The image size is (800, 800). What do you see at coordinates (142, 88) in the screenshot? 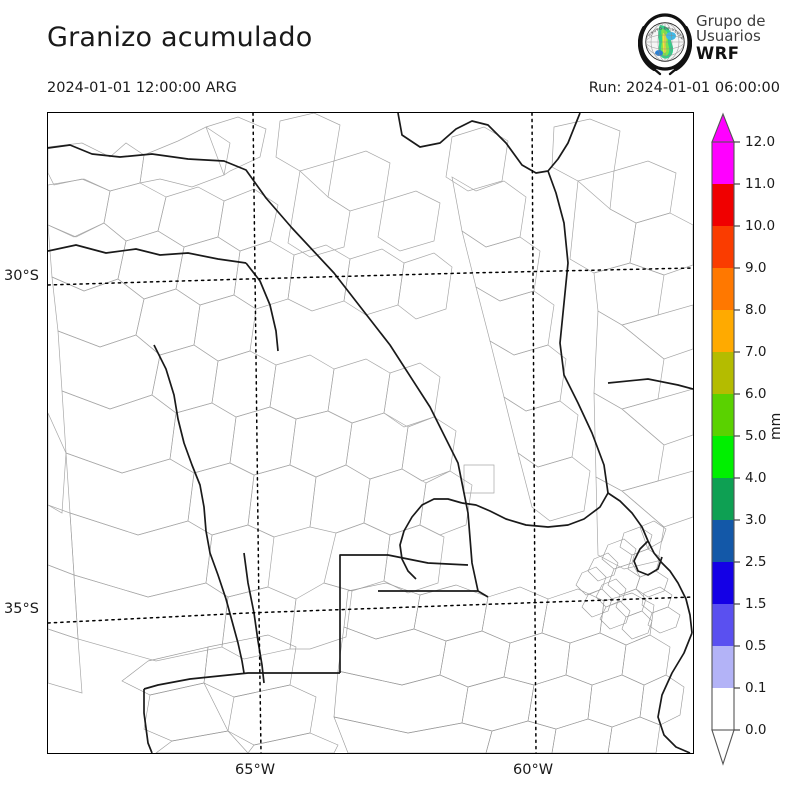
I see `valid-time-label: 2024-01-01 12:00:00 ARG` at bounding box center [142, 88].